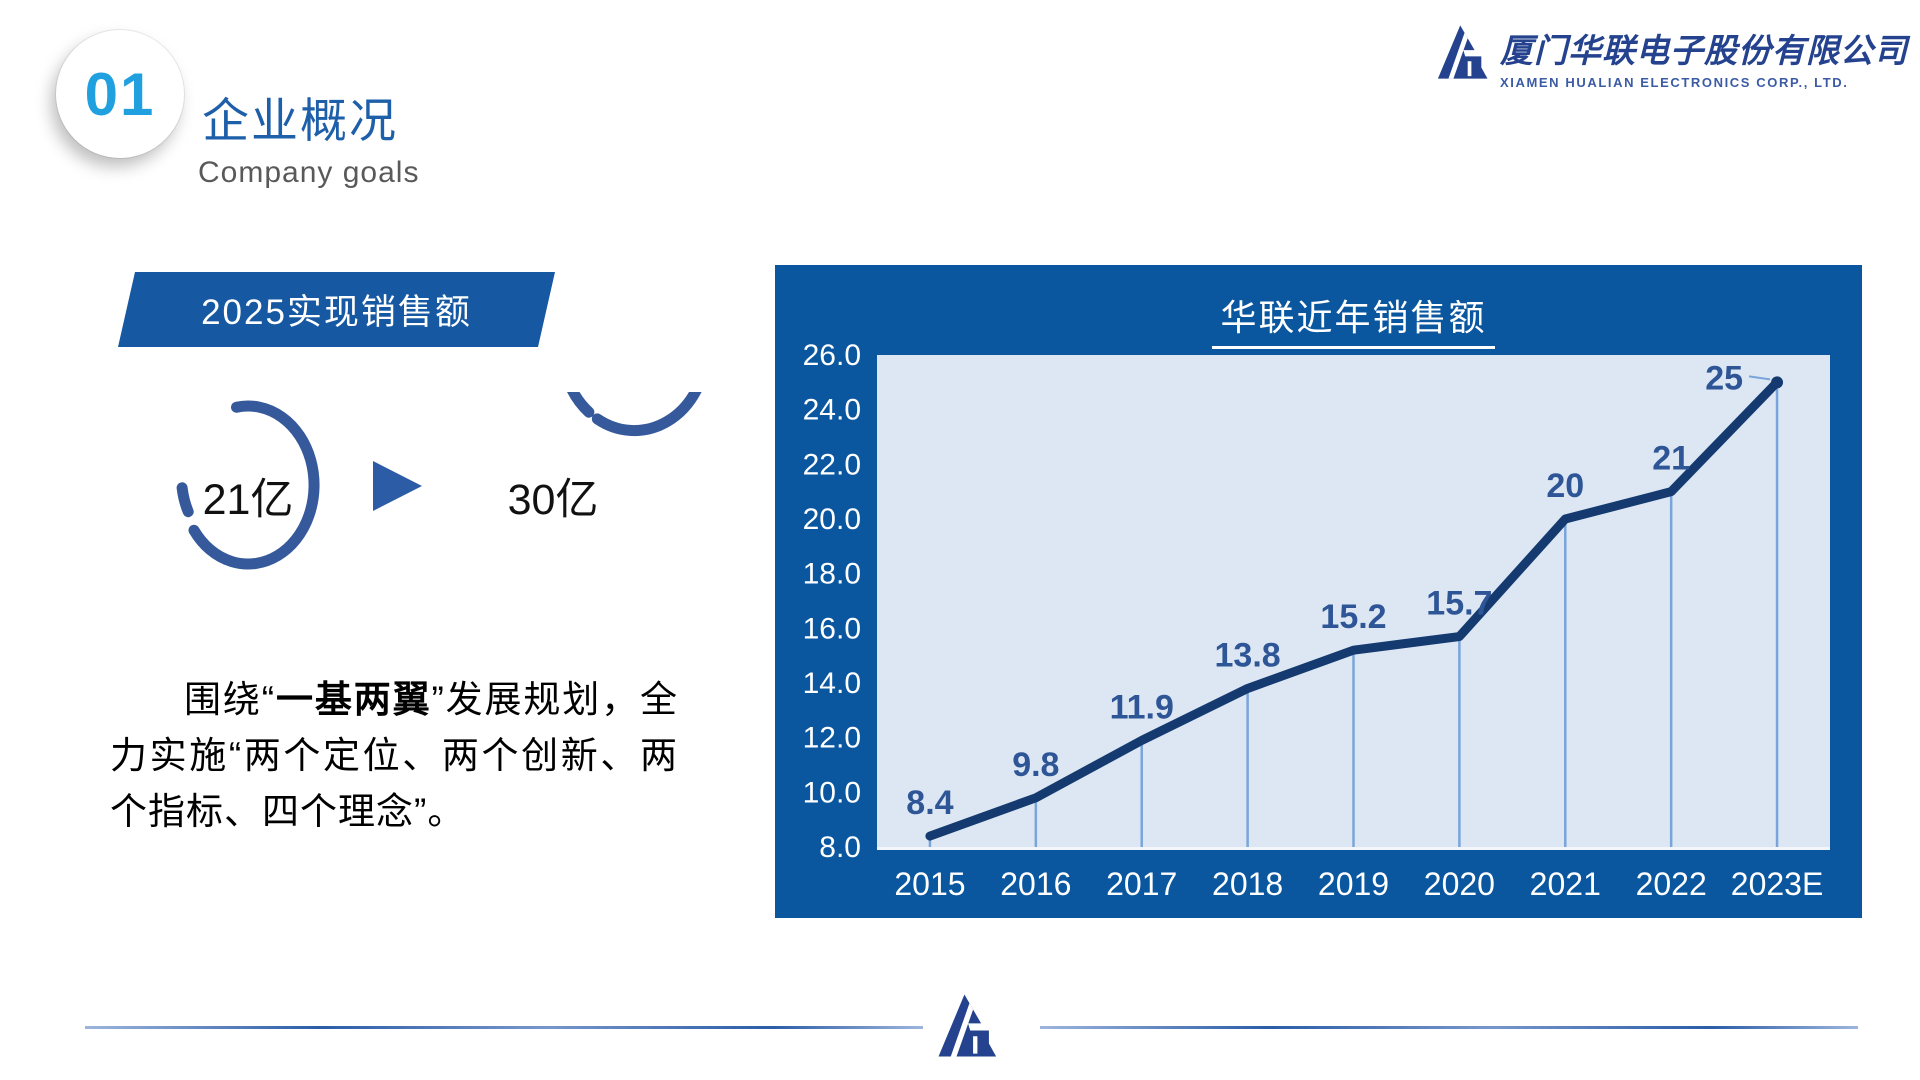  Describe the element at coordinates (1724, 378) in the screenshot. I see `data-label: 25` at that location.